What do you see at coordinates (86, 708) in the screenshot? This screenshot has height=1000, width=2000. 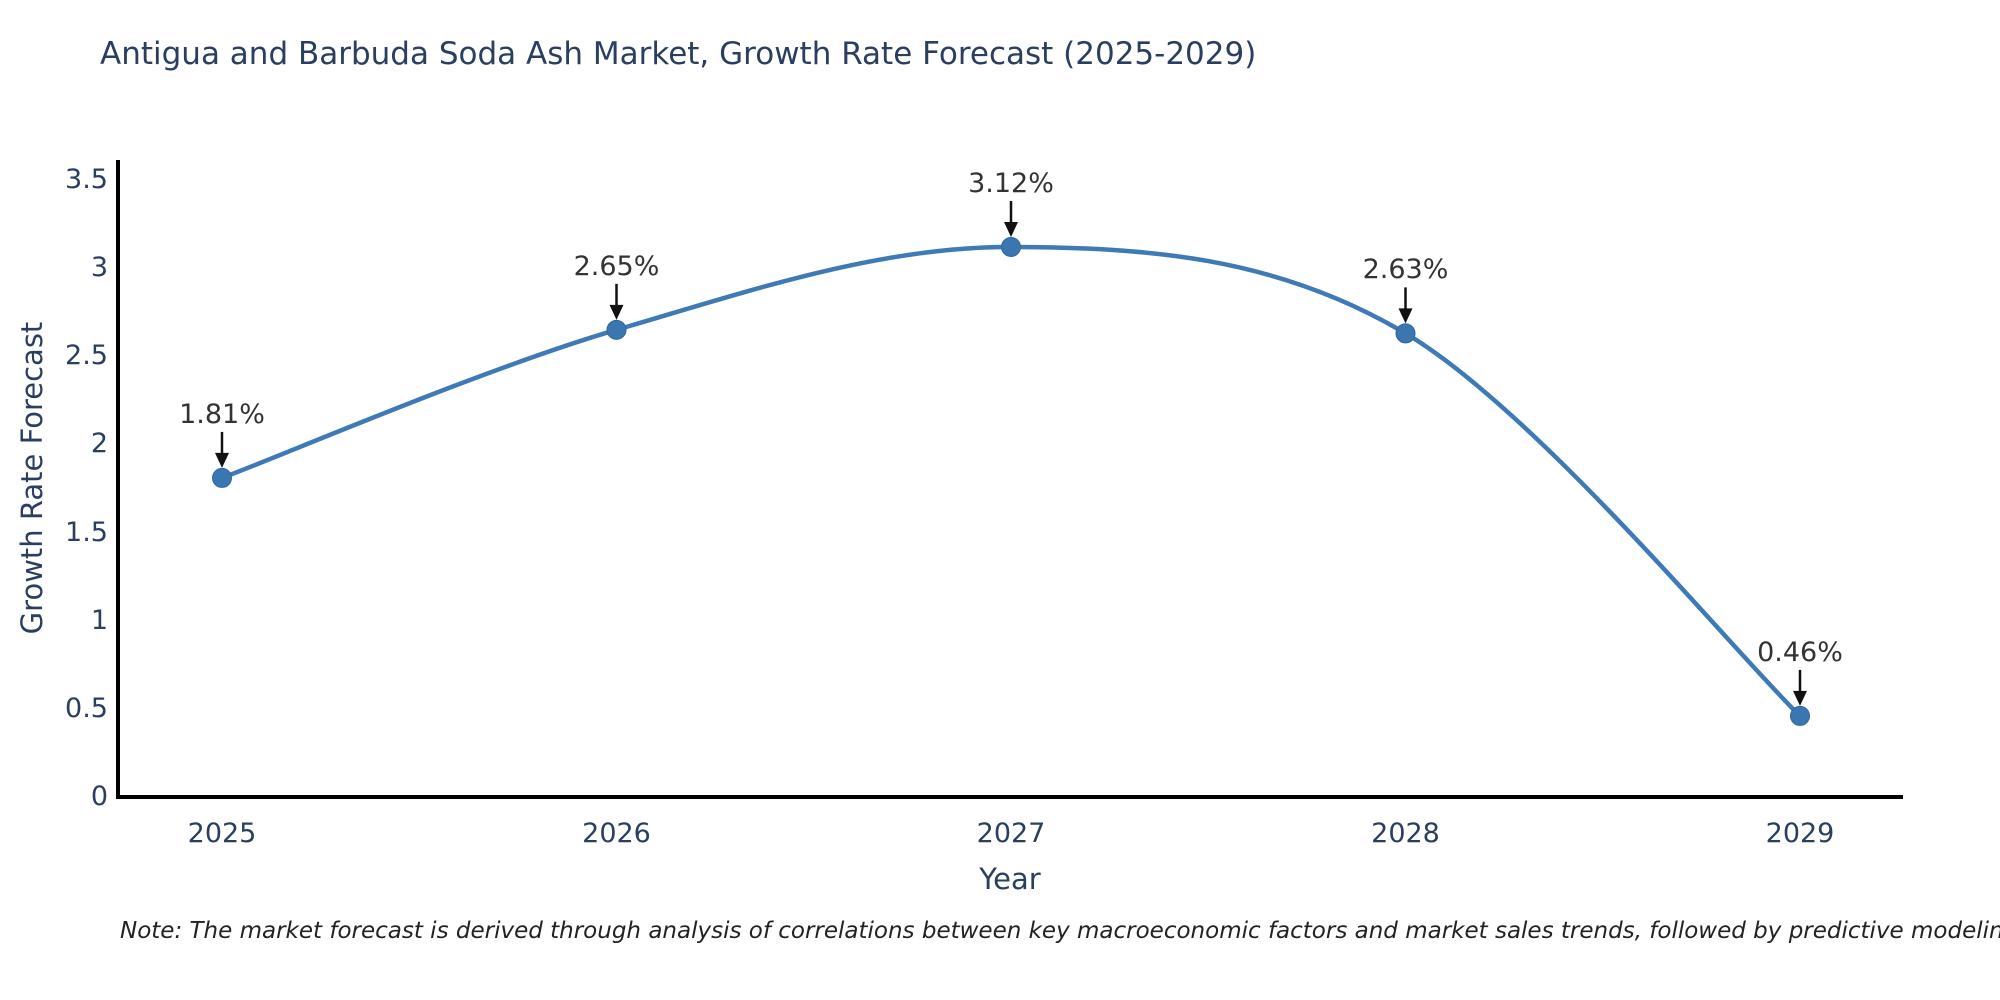 I see `y-tick-label: 0.5` at bounding box center [86, 708].